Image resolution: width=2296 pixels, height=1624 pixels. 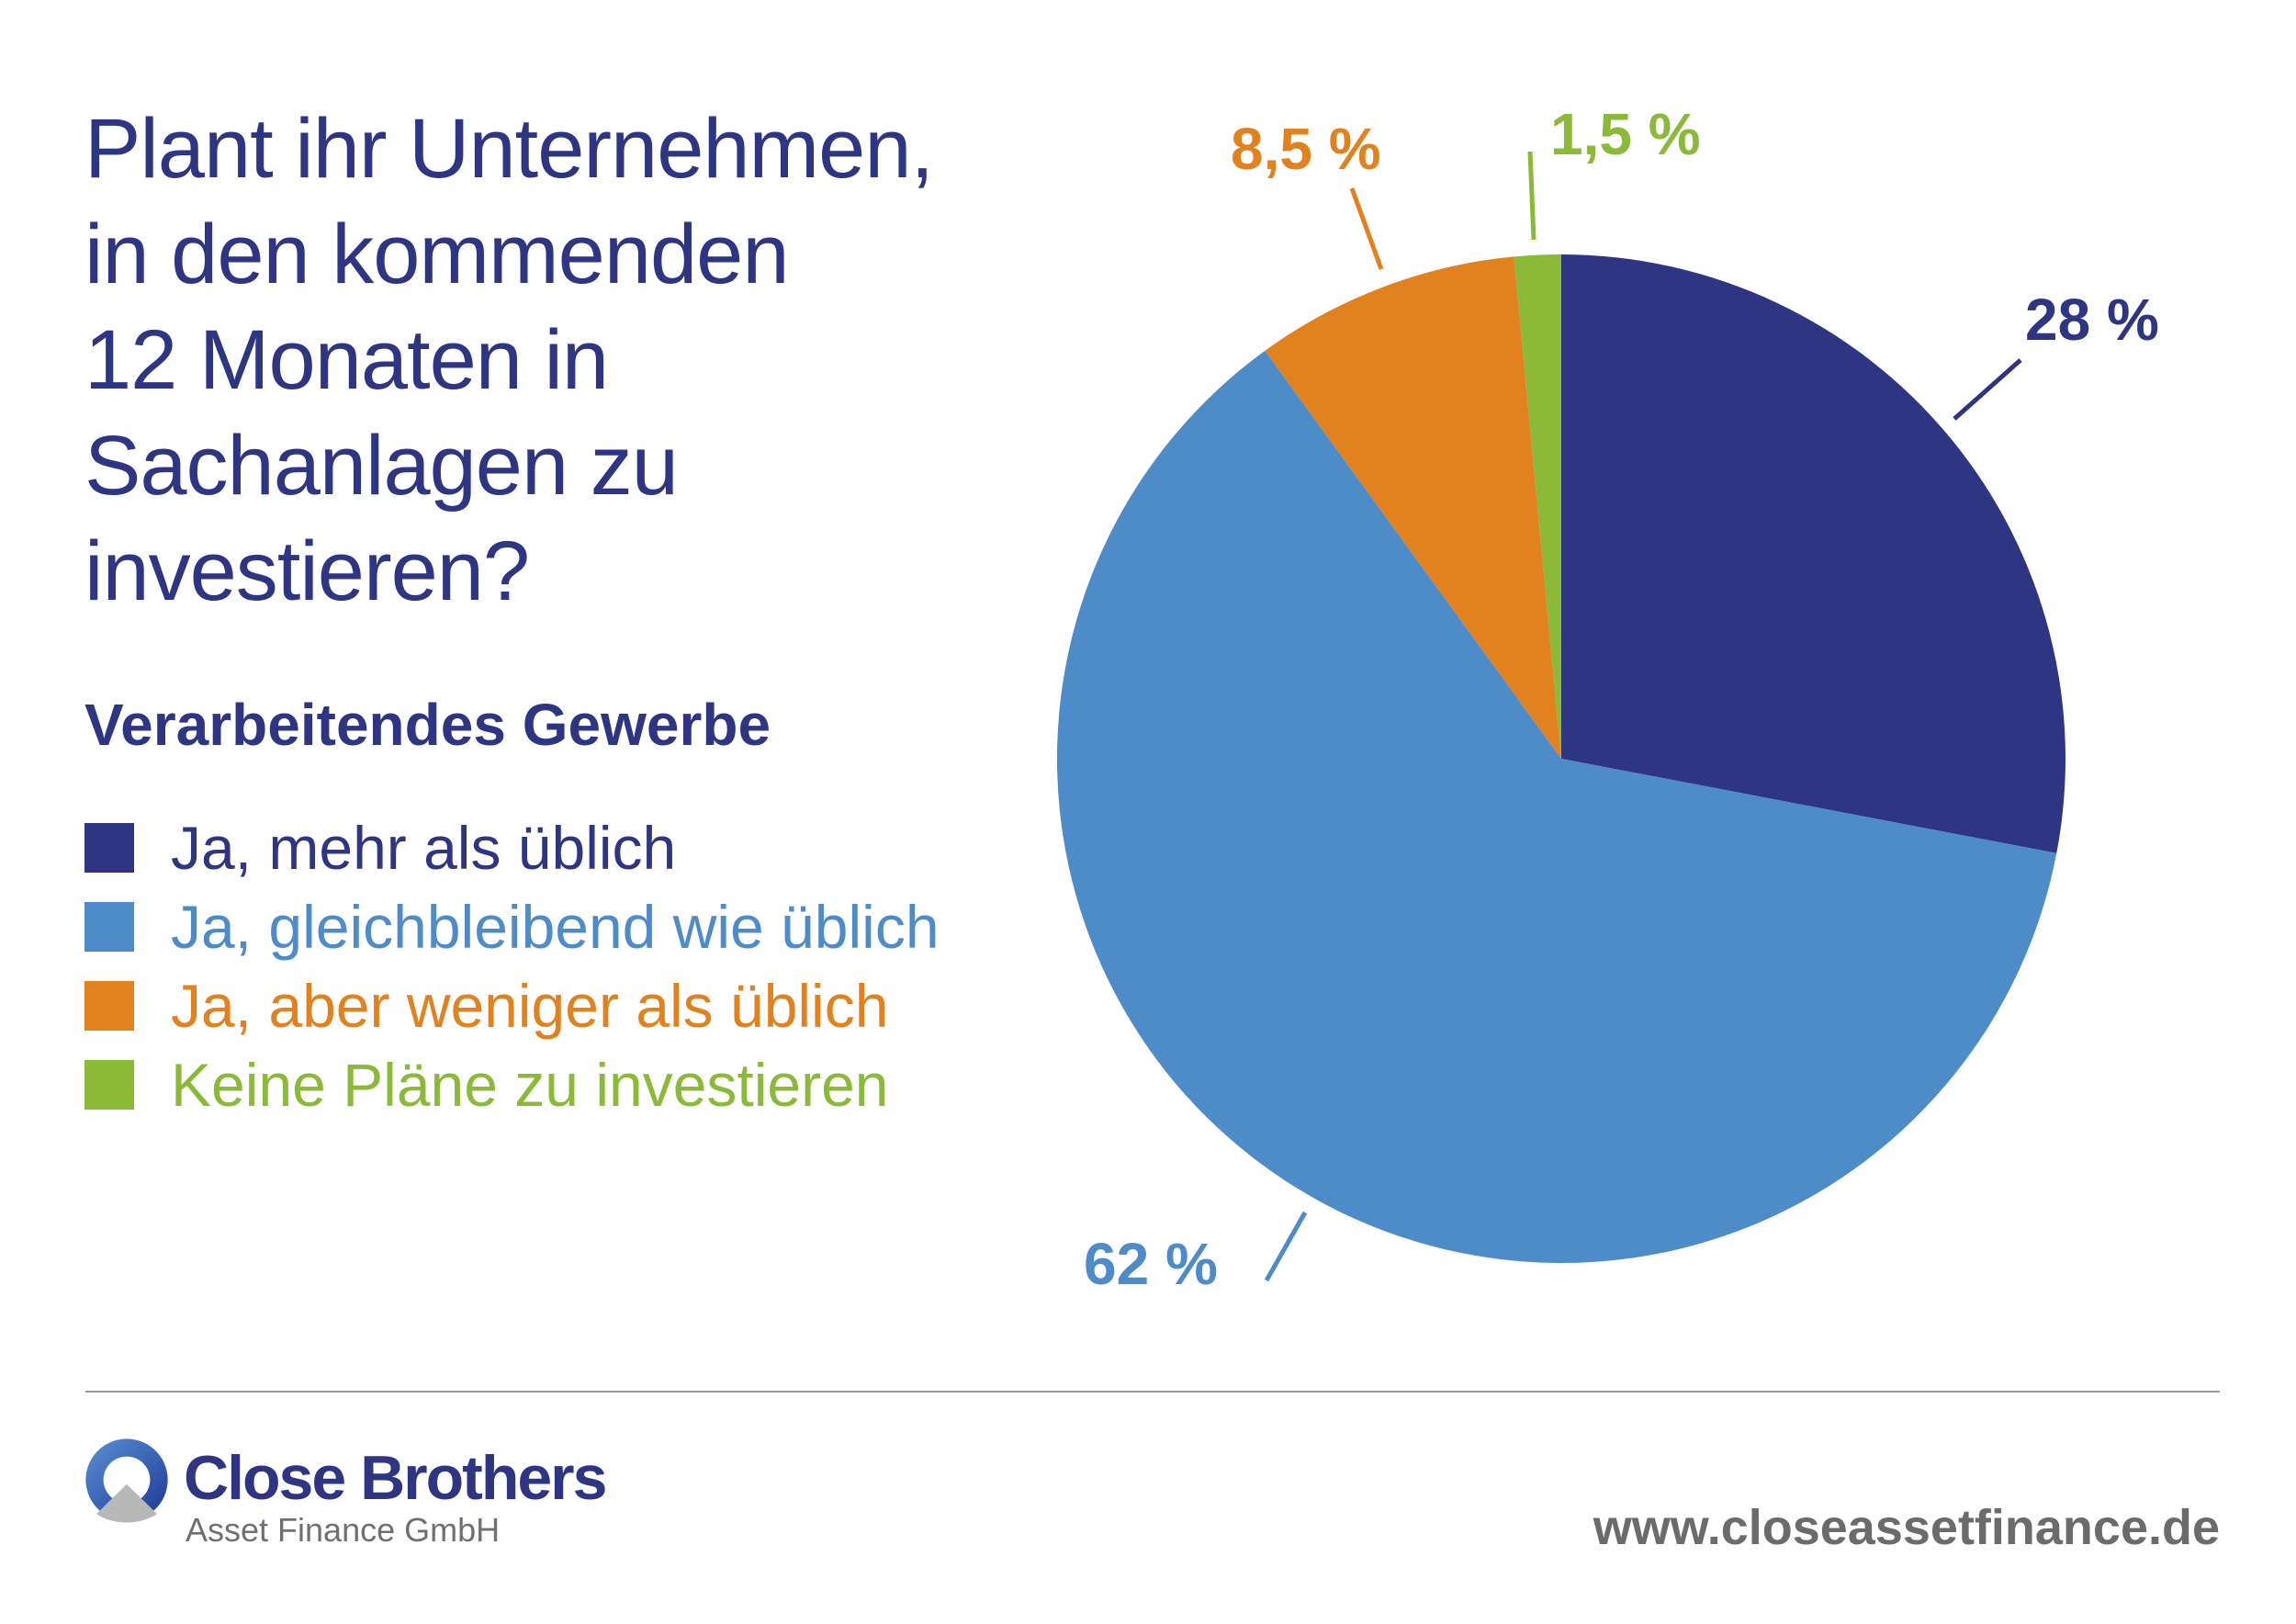 I want to click on slice-label: 62 %, so click(x=1151, y=1264).